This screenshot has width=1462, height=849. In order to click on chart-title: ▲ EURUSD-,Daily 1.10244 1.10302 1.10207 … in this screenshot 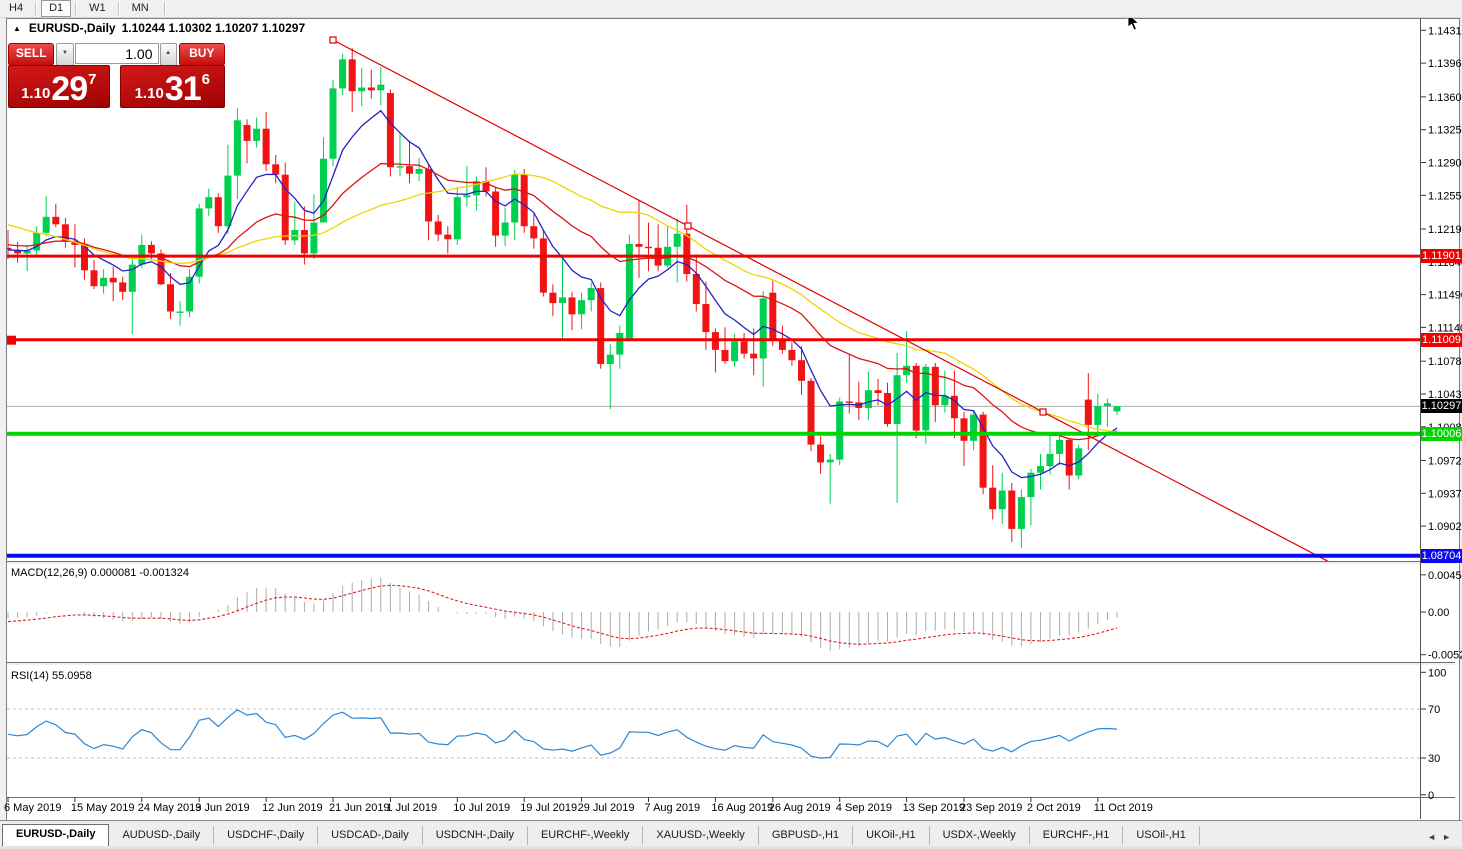, I will do `click(159, 28)`.